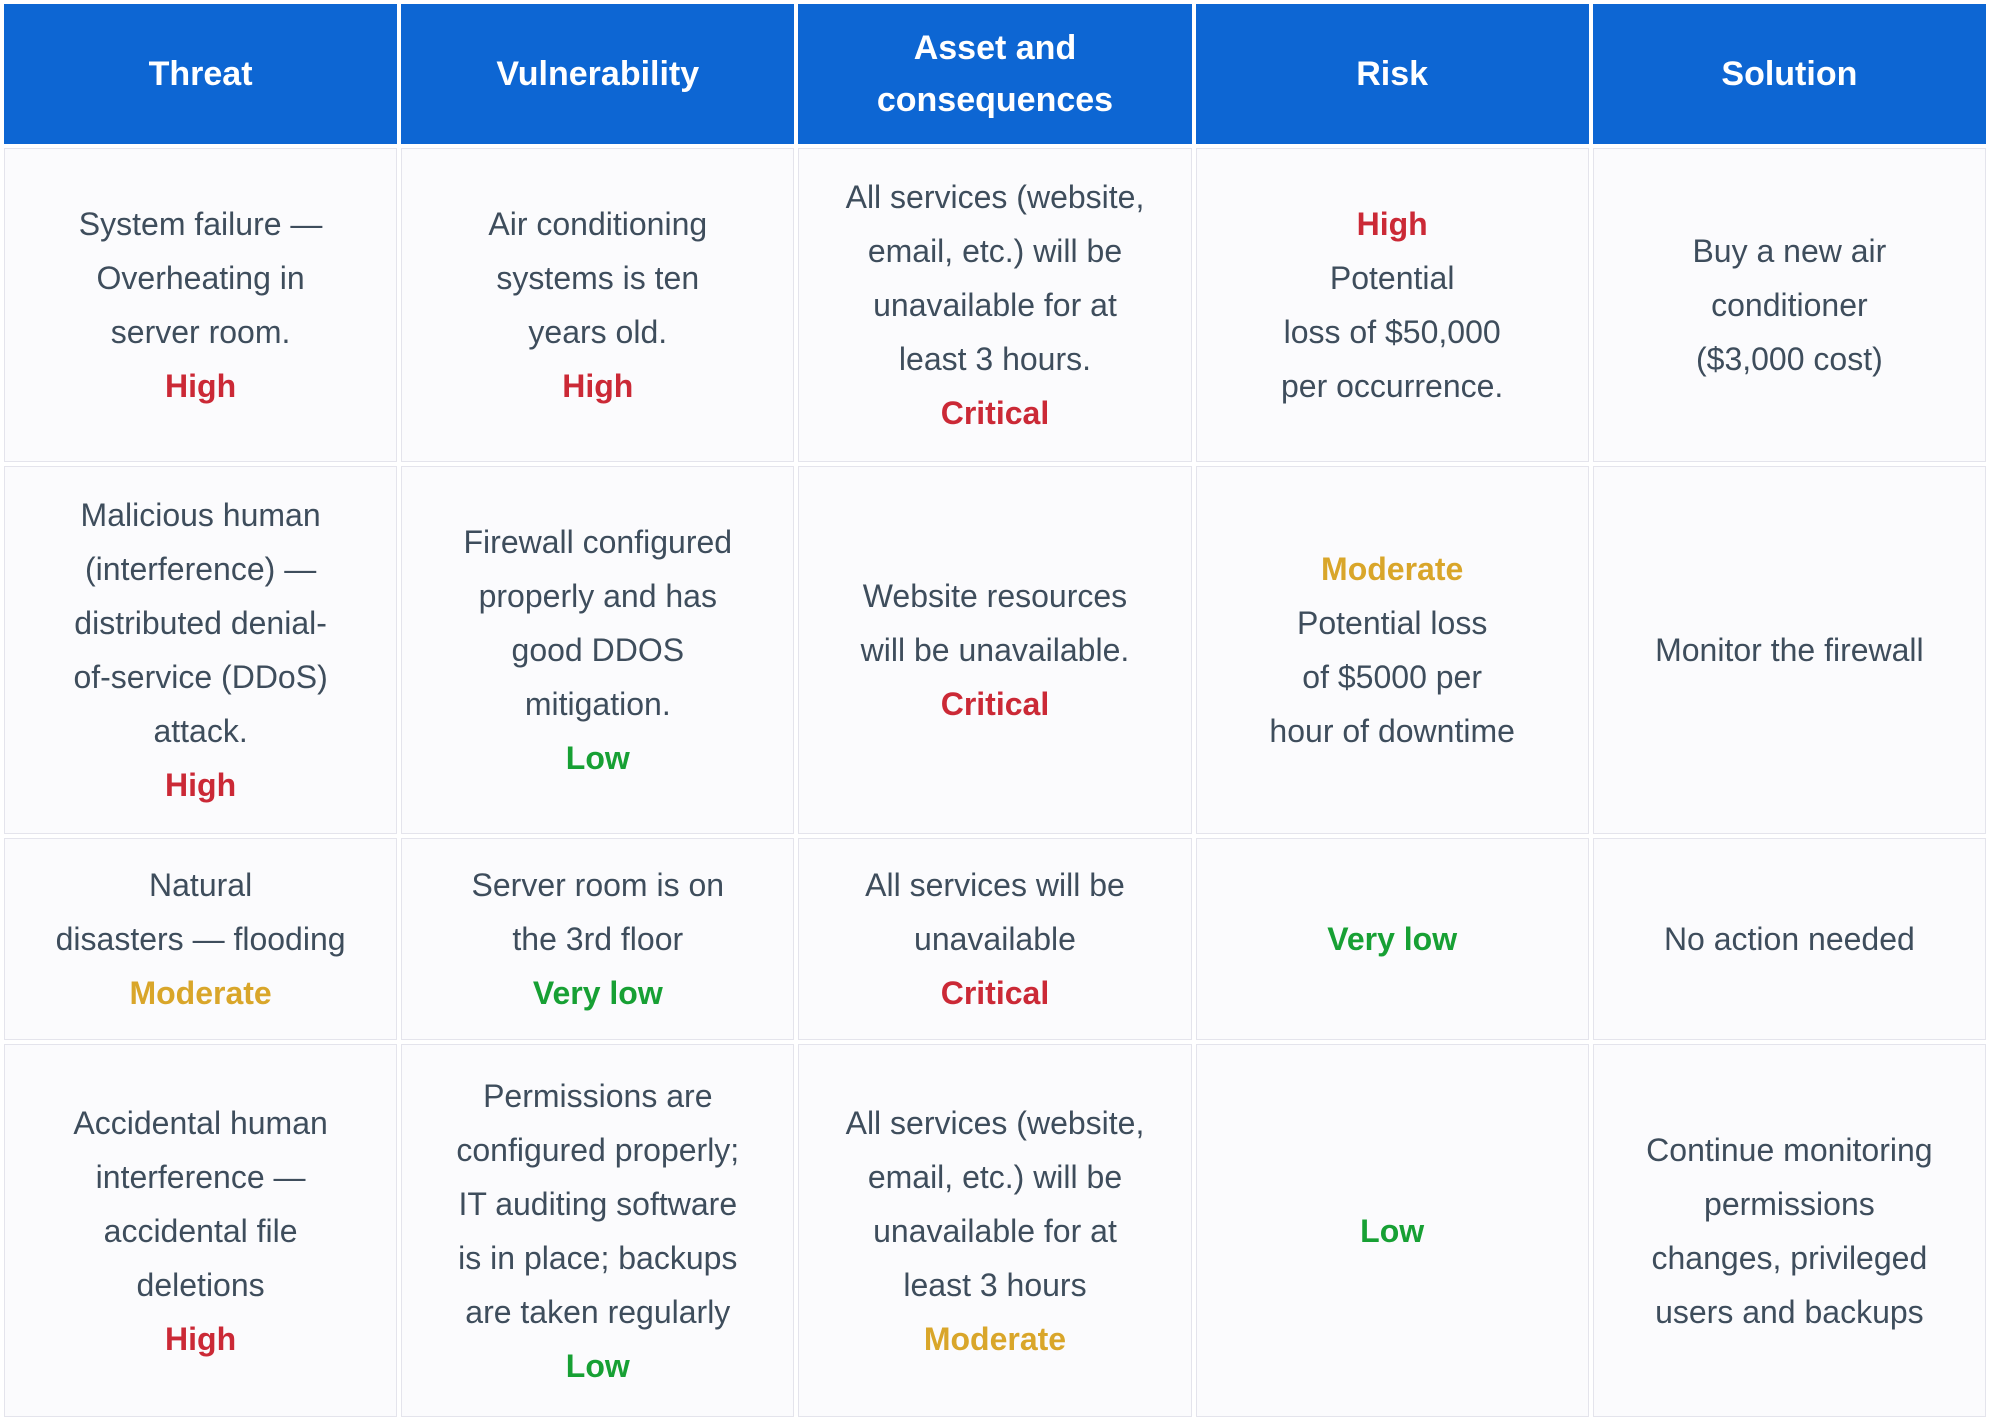  I want to click on severity-badge: Very low, so click(597, 993).